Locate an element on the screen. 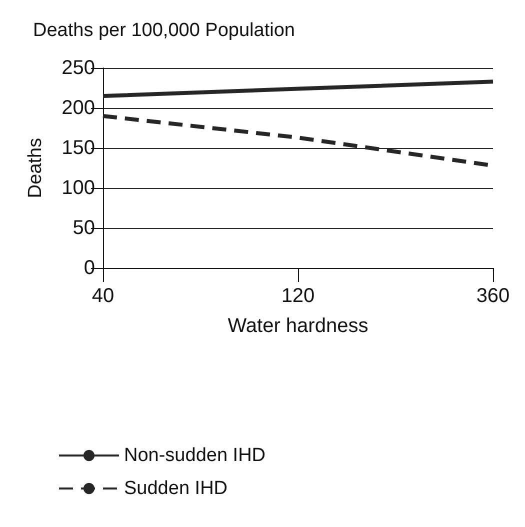 This screenshot has width=525, height=527. x-tick-label: 120 is located at coordinates (298, 296).